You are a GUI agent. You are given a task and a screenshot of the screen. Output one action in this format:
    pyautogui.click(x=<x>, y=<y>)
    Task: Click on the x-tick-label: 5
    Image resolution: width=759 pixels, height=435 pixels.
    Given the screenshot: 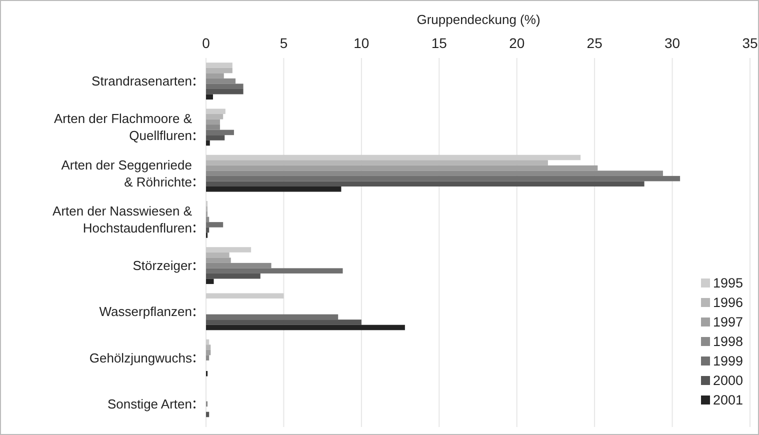 What is the action you would take?
    pyautogui.click(x=284, y=43)
    